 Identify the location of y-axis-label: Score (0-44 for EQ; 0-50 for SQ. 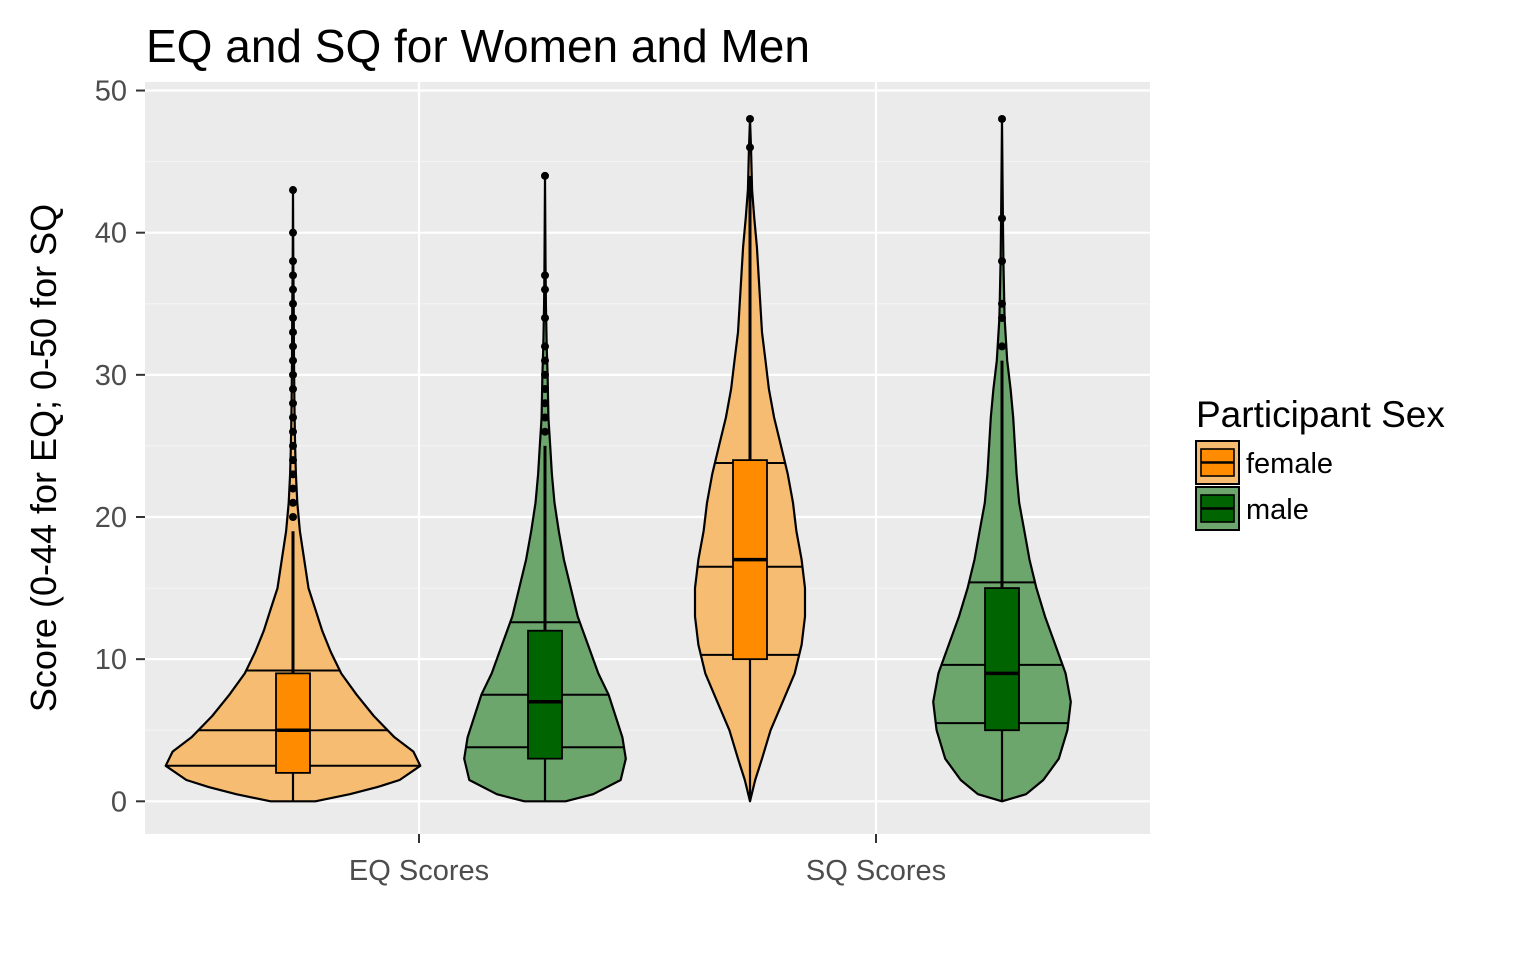
(43, 458).